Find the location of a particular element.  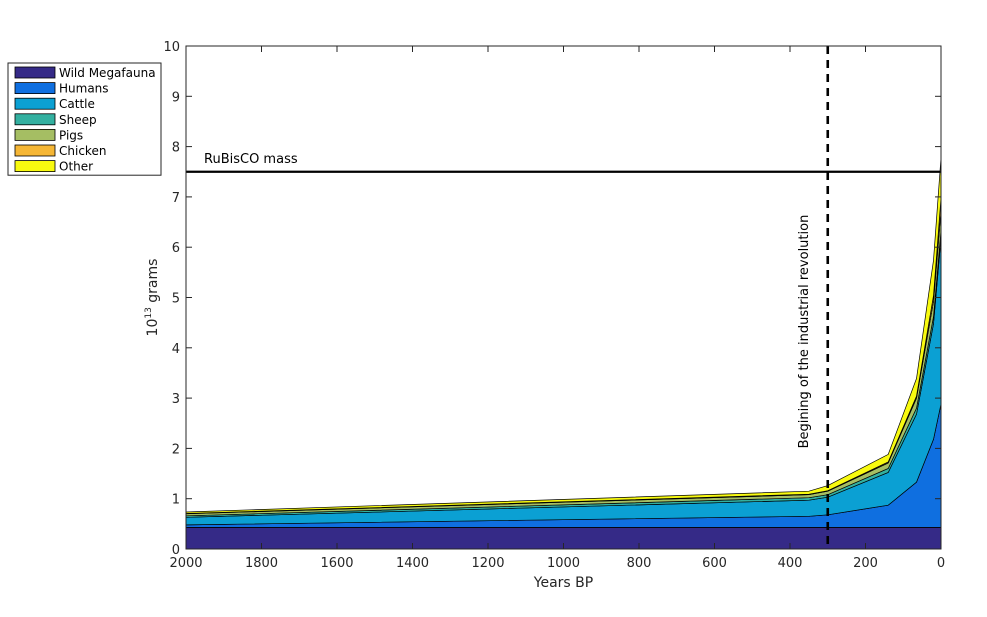

legend-label: Pigs is located at coordinates (71, 135).